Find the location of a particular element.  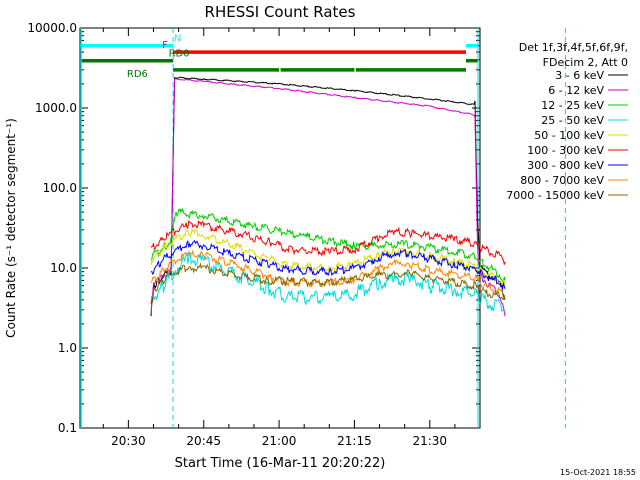

legend-header: Det 1f,3f,4f,5f,6f,9f, is located at coordinates (573, 47).